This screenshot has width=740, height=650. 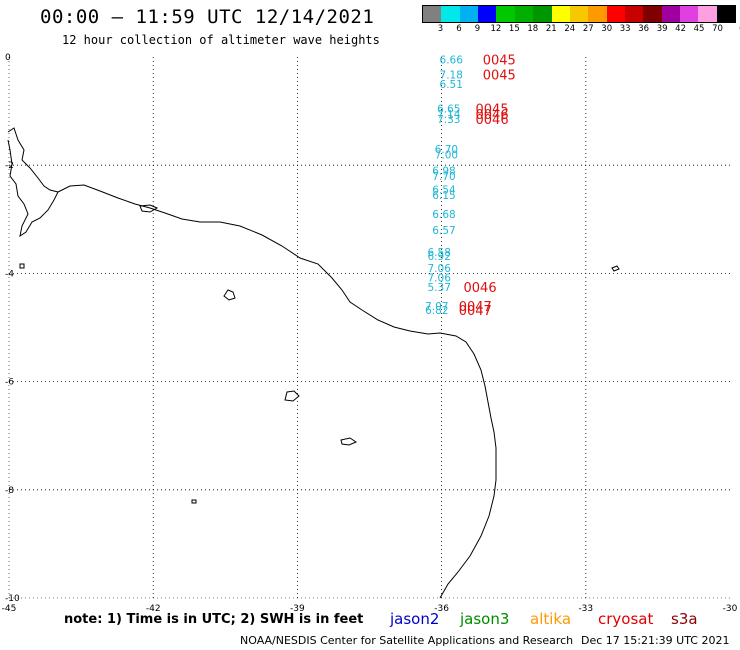 What do you see at coordinates (585, 609) in the screenshot?
I see `lon-tick-label: -33` at bounding box center [585, 609].